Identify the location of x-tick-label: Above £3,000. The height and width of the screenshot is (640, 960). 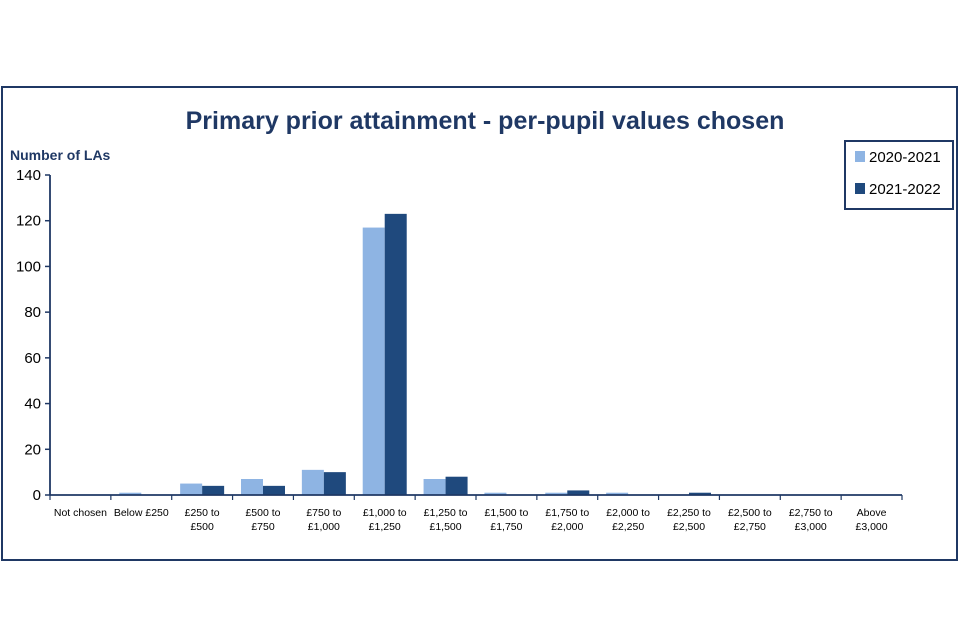
(872, 520).